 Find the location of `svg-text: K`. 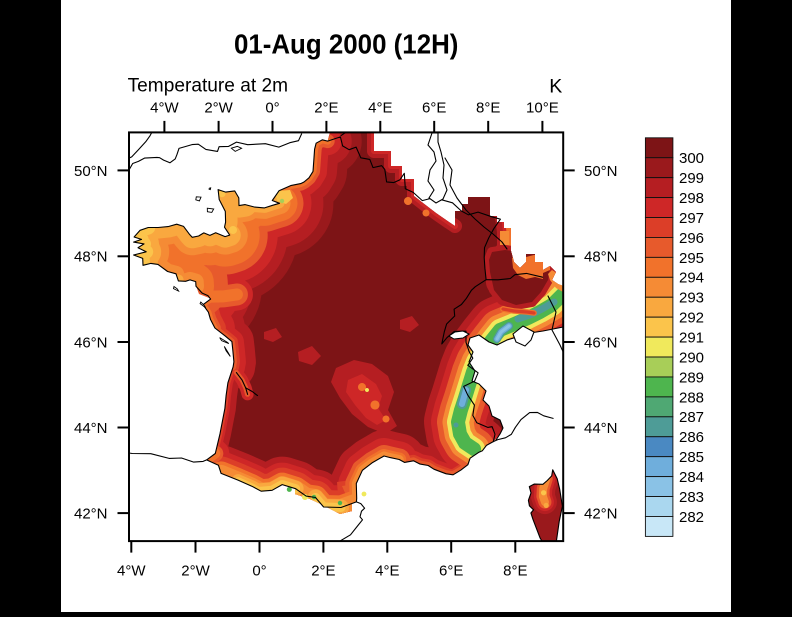

svg-text: K is located at coordinates (555, 87).